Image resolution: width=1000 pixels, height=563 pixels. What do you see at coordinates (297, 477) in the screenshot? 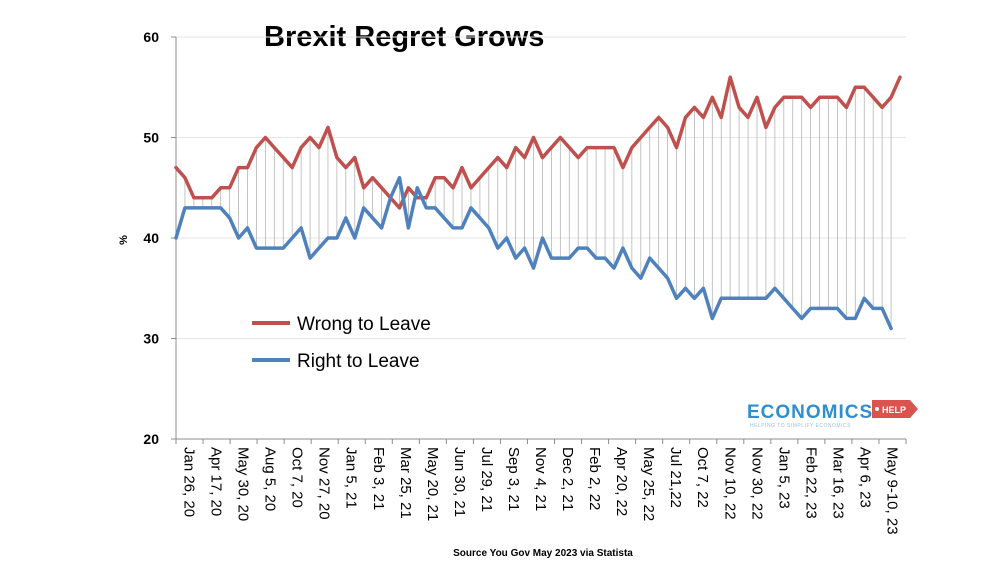
I see `x-tick-label: Oct 7, 20` at bounding box center [297, 477].